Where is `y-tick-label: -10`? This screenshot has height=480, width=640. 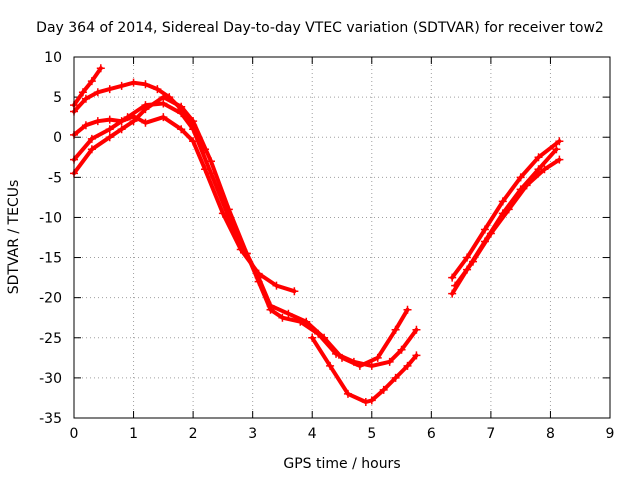
y-tick-label: -10 is located at coordinates (50, 218).